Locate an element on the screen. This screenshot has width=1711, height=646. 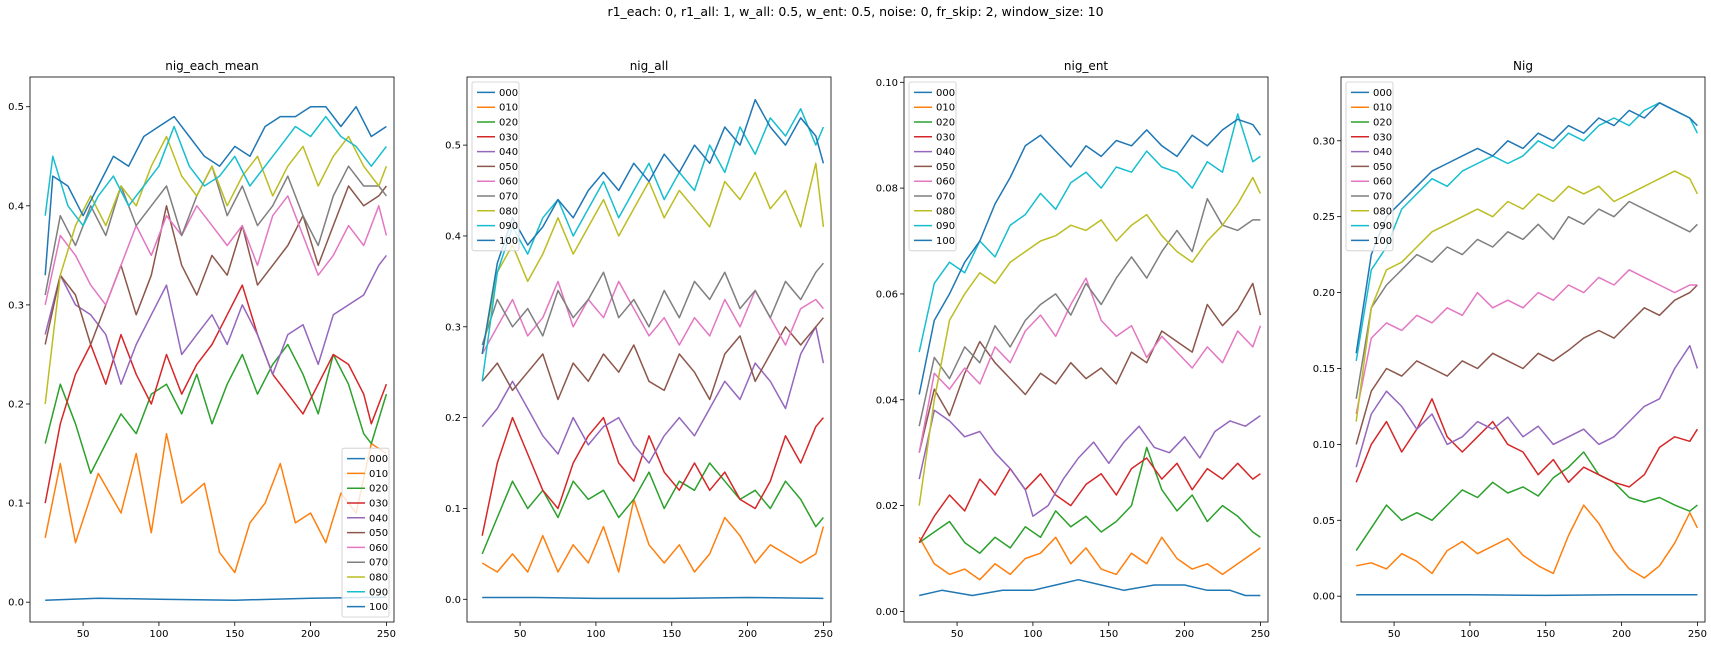
subplot-title: nig_all is located at coordinates (649, 66).